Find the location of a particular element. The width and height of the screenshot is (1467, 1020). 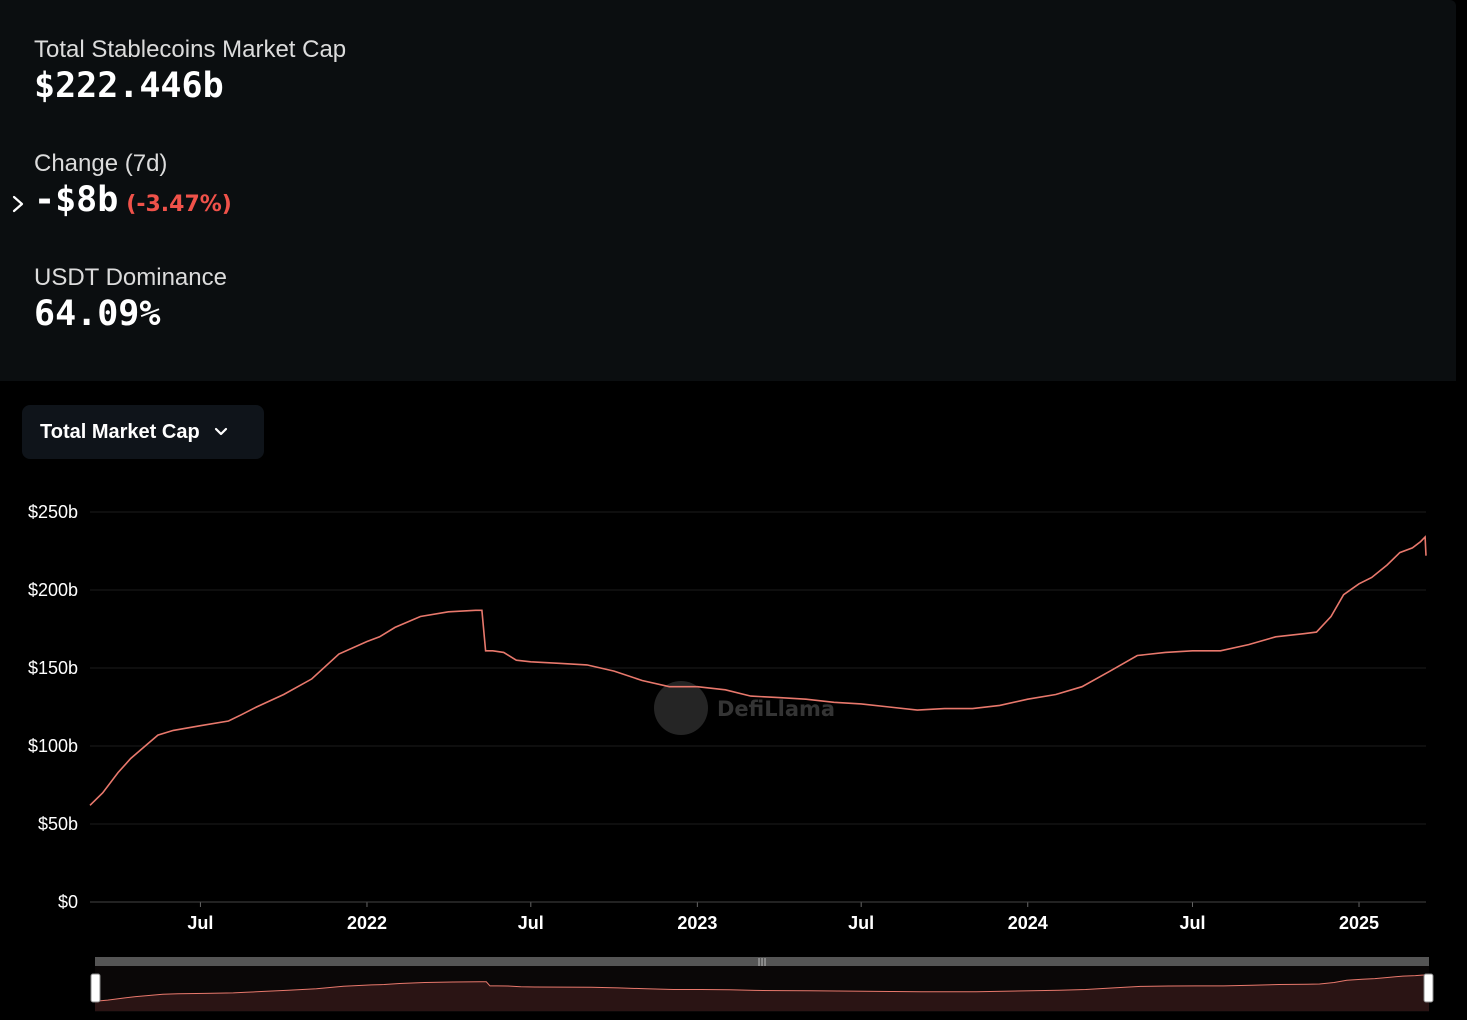

change-row: -$8b (-3.47%) is located at coordinates (133, 202).